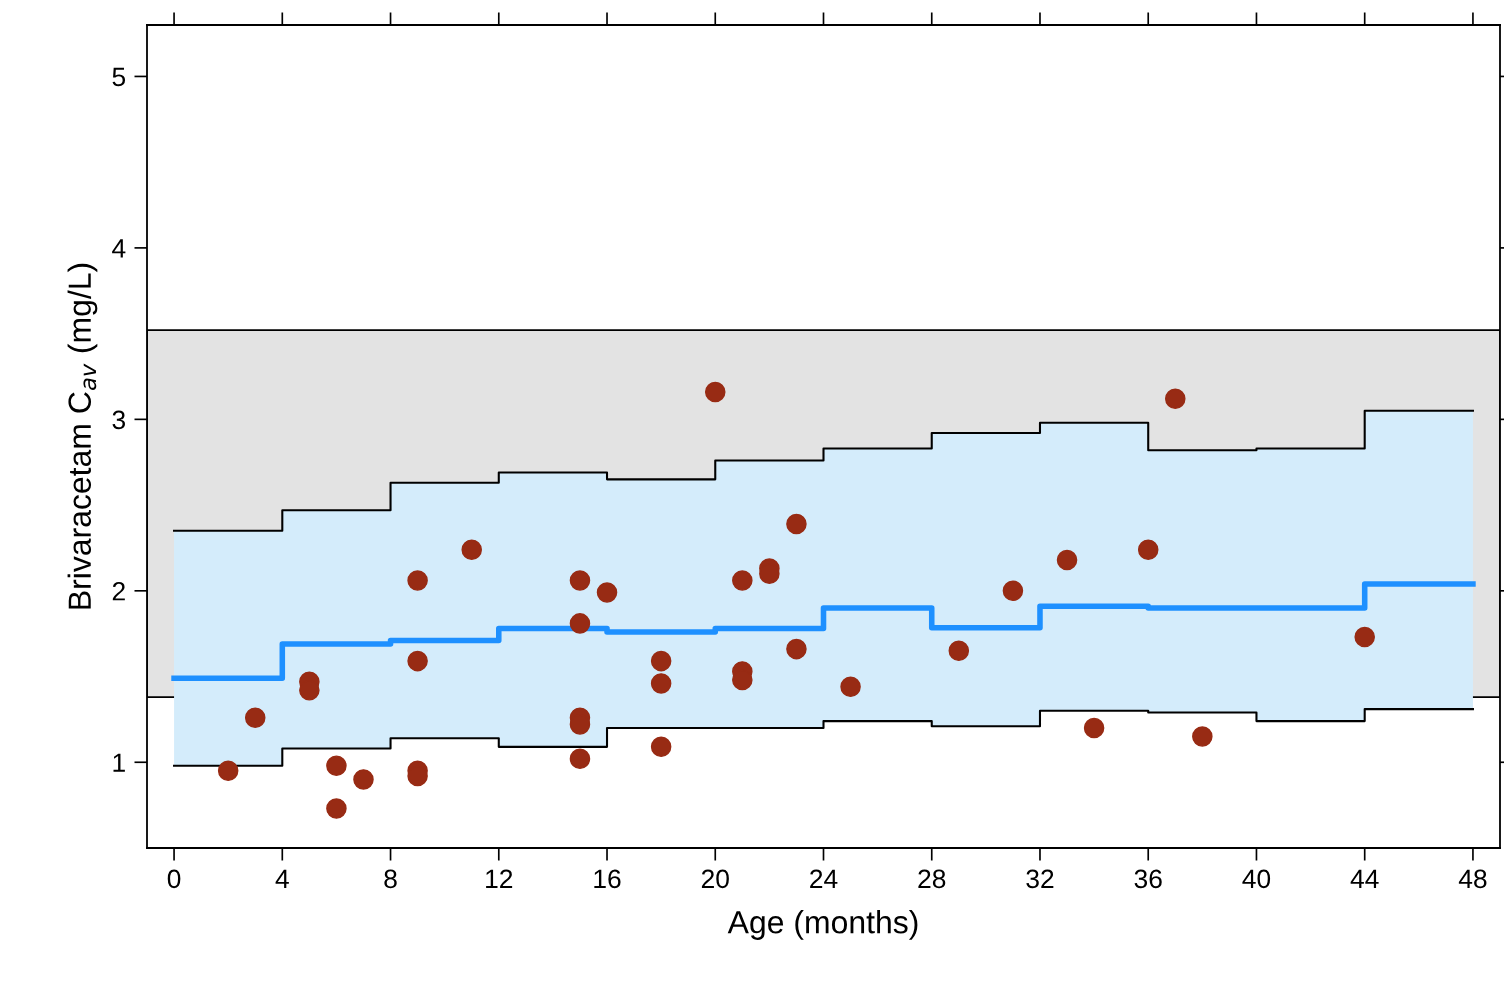 The image size is (1504, 983). I want to click on x-axis-title: Age (months), so click(822, 925).